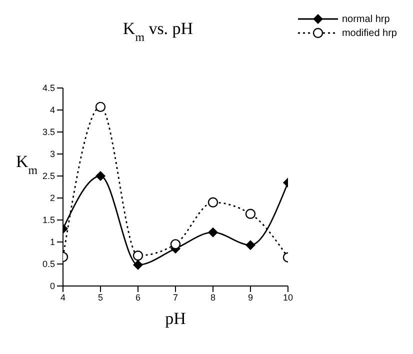  Describe the element at coordinates (48, 132) in the screenshot. I see `y-tick-label: 3.5` at that location.